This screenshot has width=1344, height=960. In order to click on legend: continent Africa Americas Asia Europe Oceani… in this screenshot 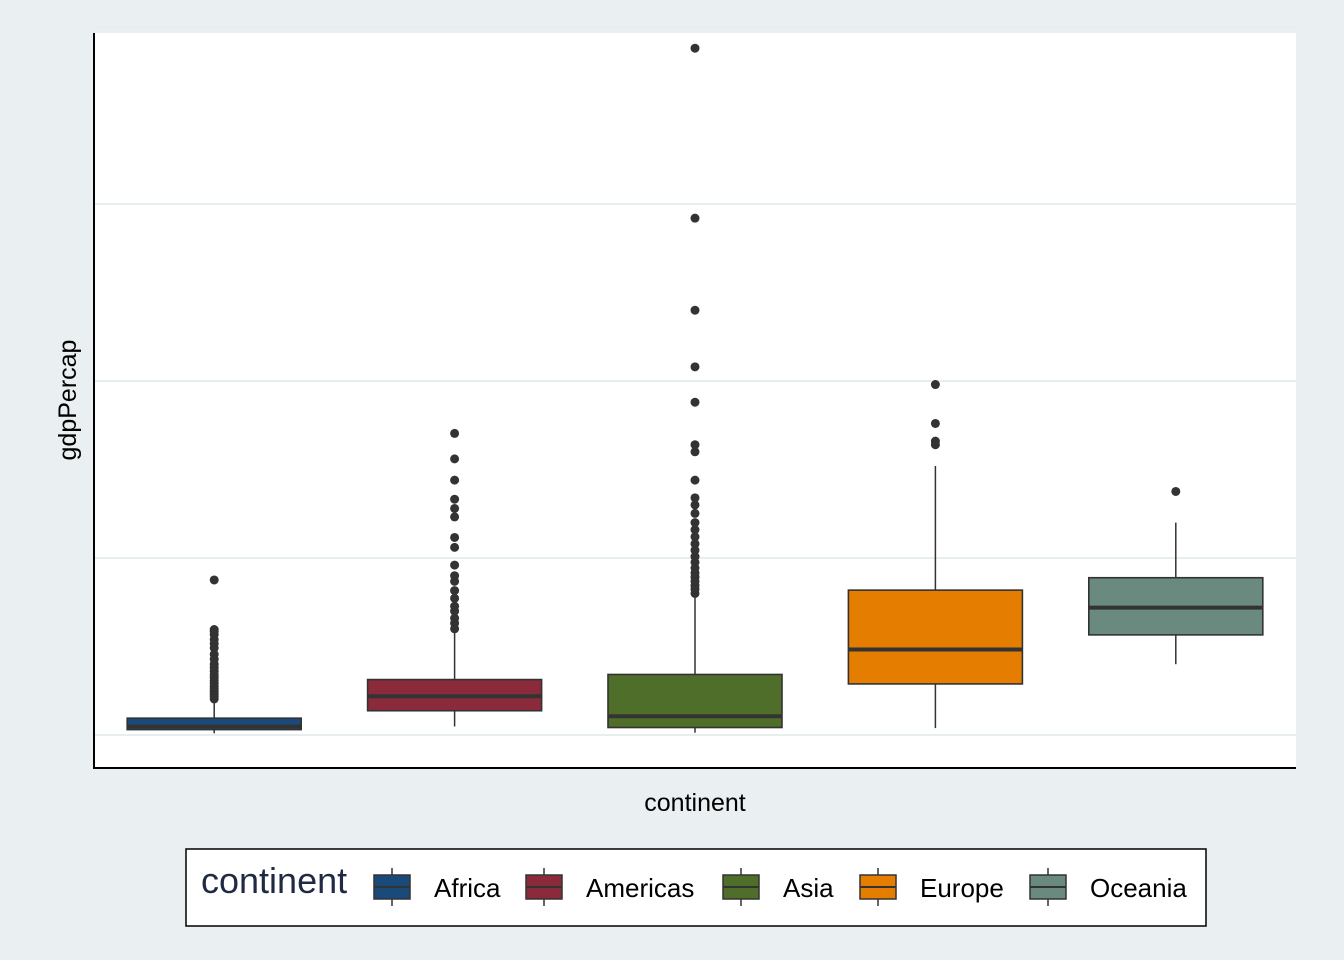, I will do `click(696, 887)`.